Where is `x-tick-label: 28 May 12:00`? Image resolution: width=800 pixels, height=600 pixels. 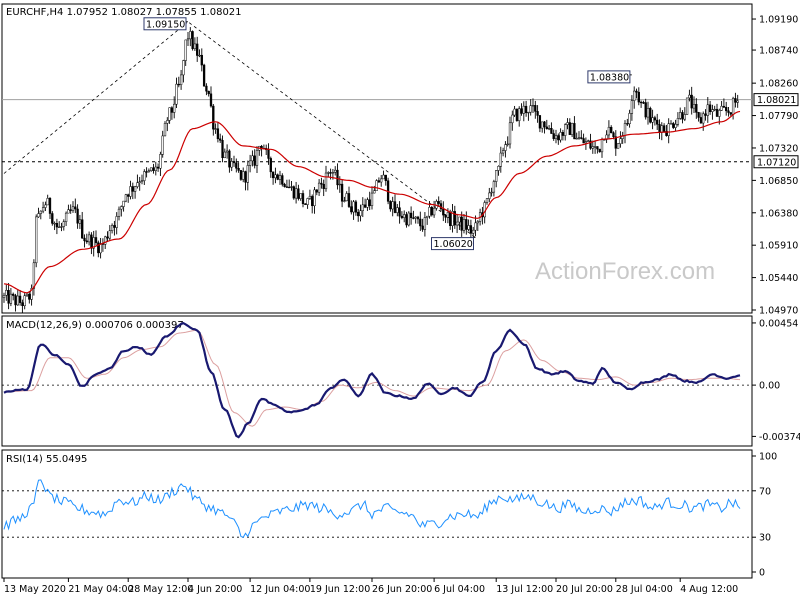 x-tick-label: 28 May 12:00 is located at coordinates (160, 589).